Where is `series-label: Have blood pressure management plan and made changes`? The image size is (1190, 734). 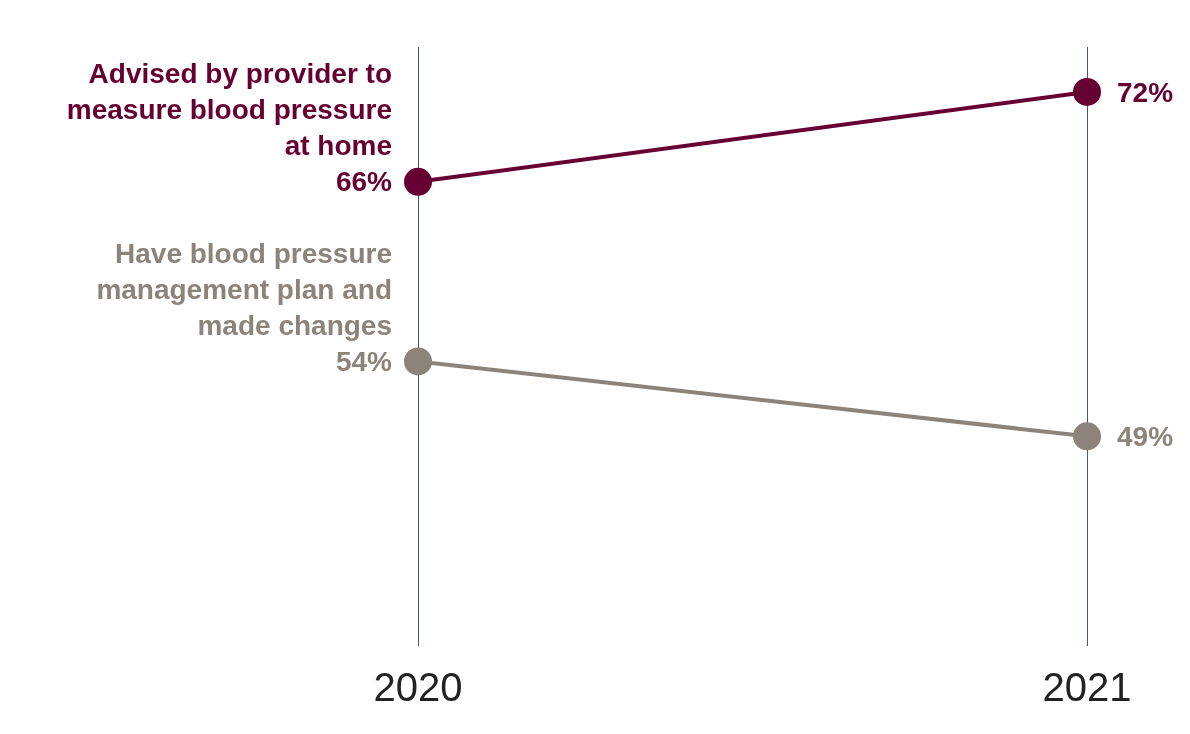
series-label: Have blood pressure management plan and made changes is located at coordinates (244, 290).